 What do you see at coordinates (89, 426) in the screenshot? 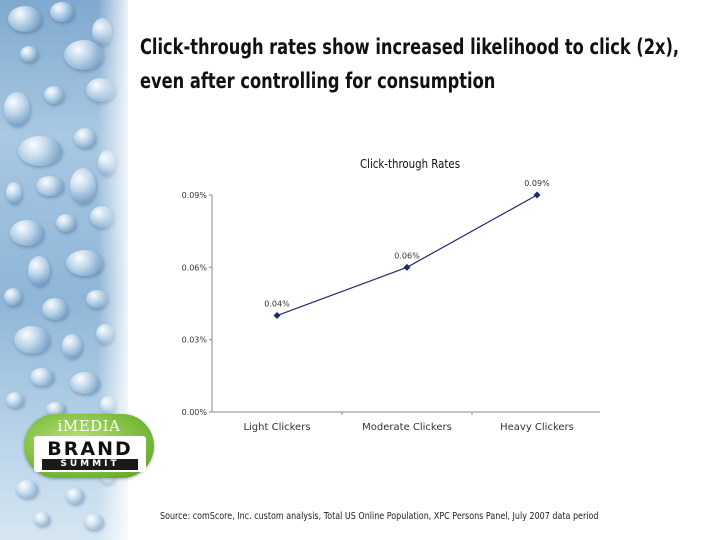
I see `logo-imedia-text: iMEDIA` at bounding box center [89, 426].